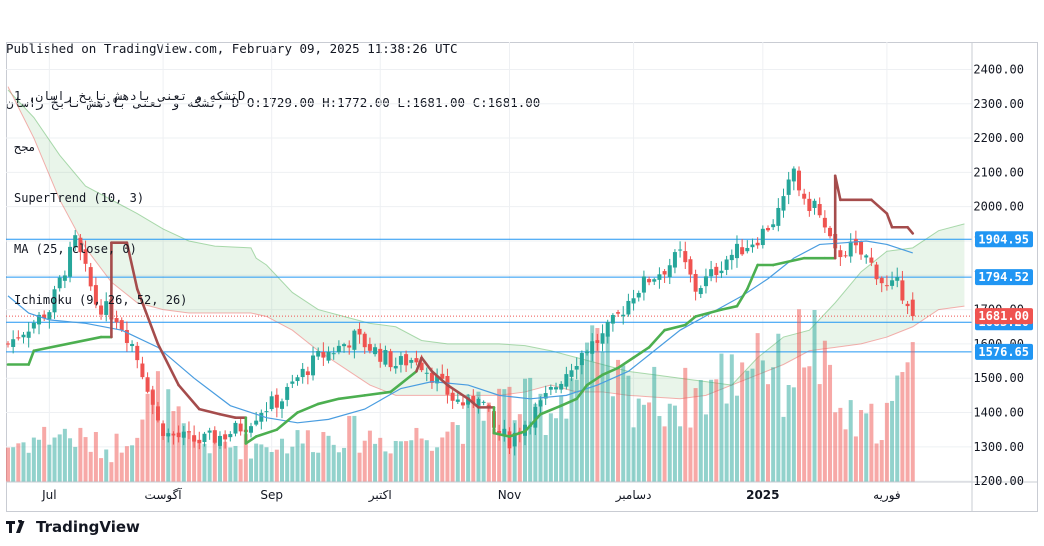 This screenshot has height=546, width=1044. I want to click on price-tick-label: 1200.00, so click(998, 481).